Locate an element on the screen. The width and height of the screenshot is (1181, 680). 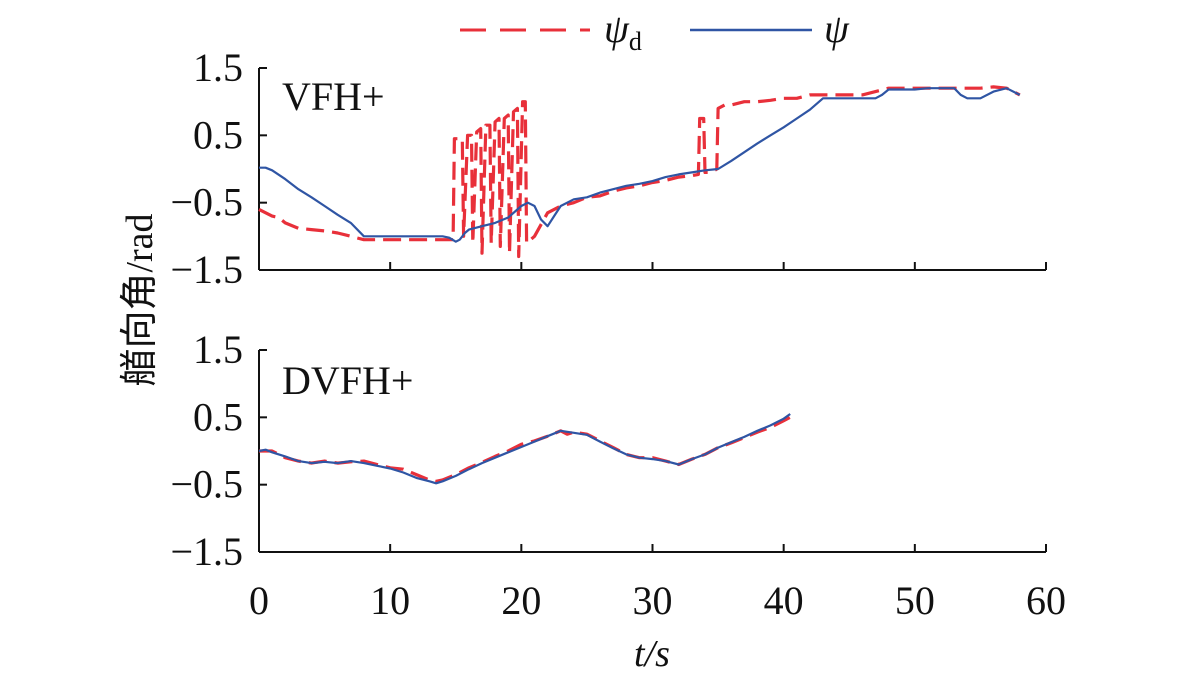
legend-label-psi-d-sub: d is located at coordinates (635, 41).